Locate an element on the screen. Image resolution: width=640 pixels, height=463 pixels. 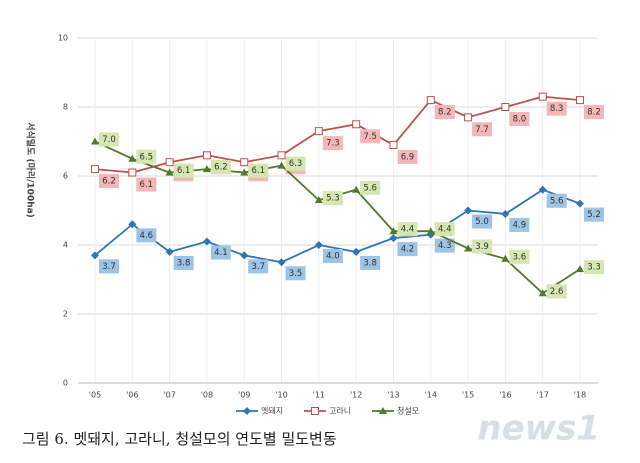
data-label: 3.8 is located at coordinates (370, 263).